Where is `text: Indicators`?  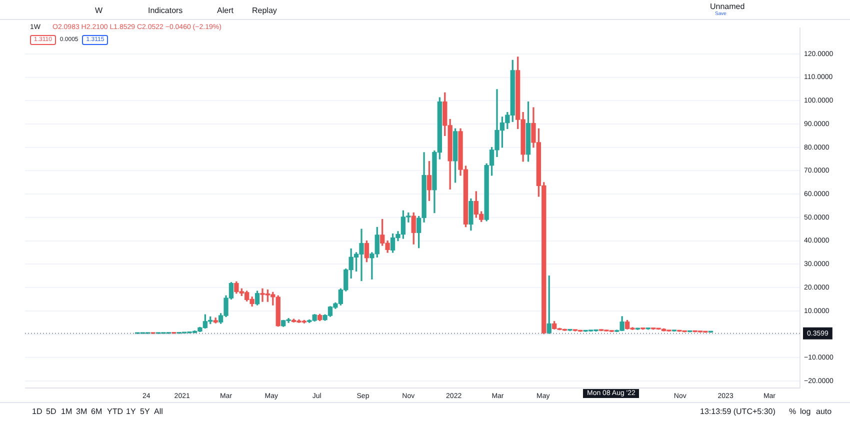 text: Indicators is located at coordinates (165, 10).